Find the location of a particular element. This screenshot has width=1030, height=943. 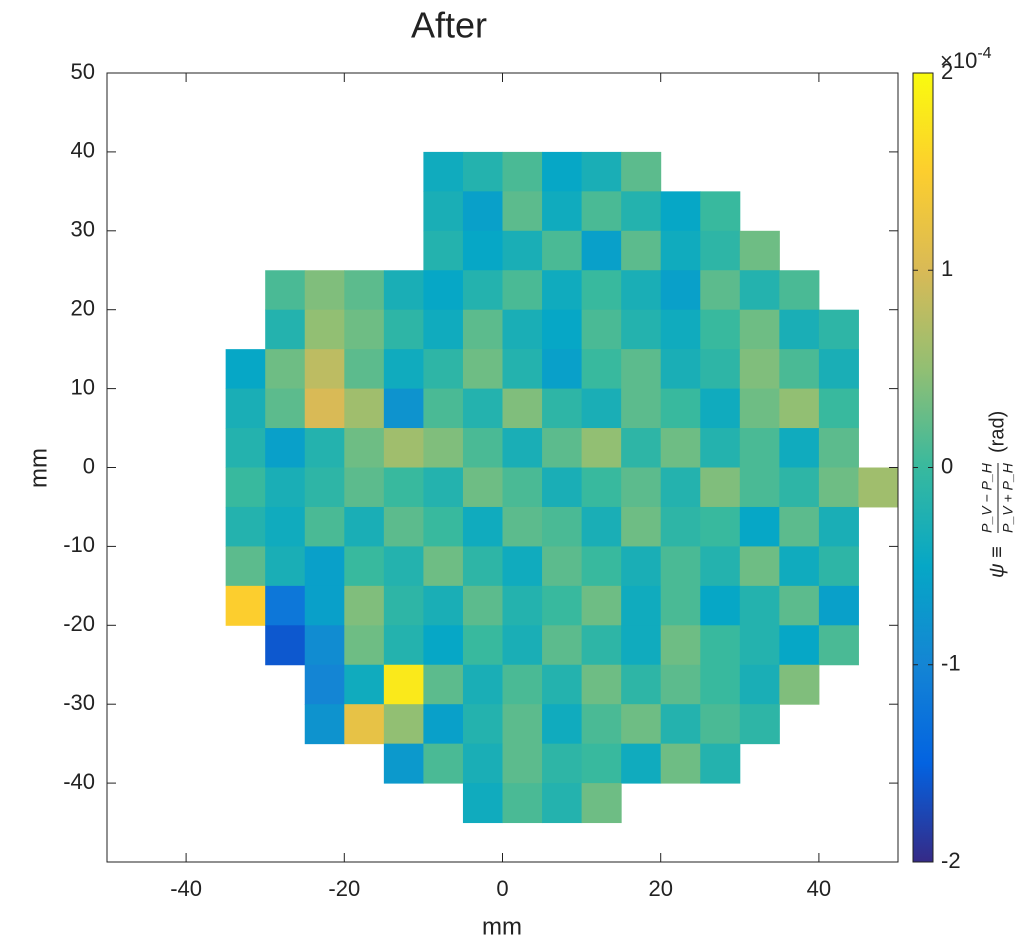

y-tick-label: 0 is located at coordinates (89, 465).